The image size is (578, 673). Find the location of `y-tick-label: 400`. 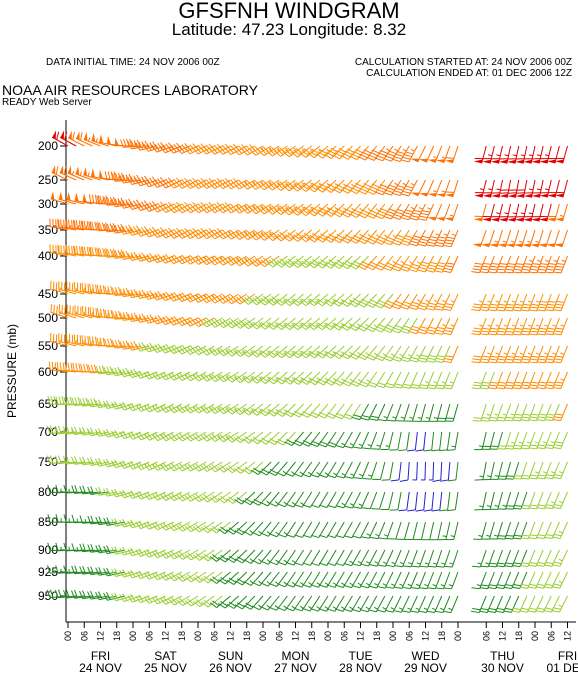

y-tick-label: 400 is located at coordinates (48, 256).